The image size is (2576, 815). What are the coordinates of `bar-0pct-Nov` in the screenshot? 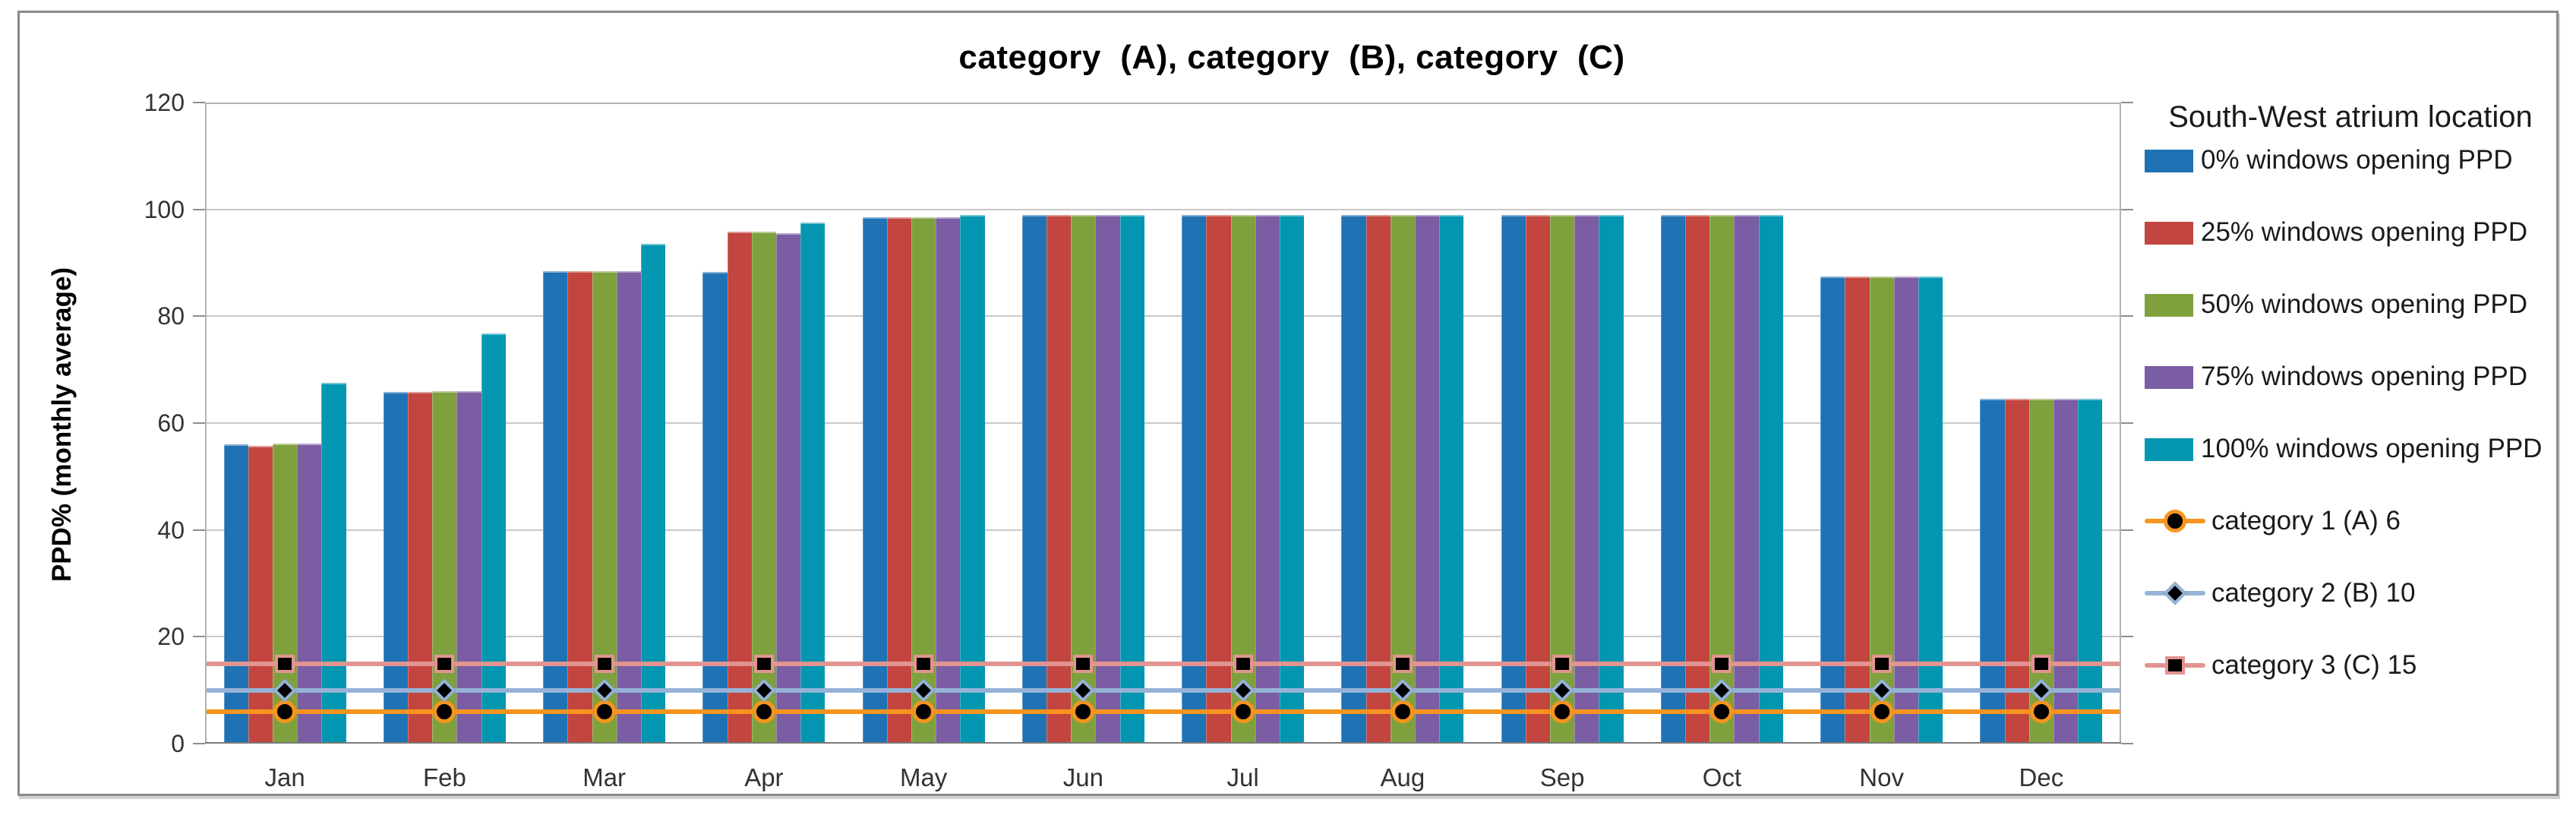 It's located at (1832, 509).